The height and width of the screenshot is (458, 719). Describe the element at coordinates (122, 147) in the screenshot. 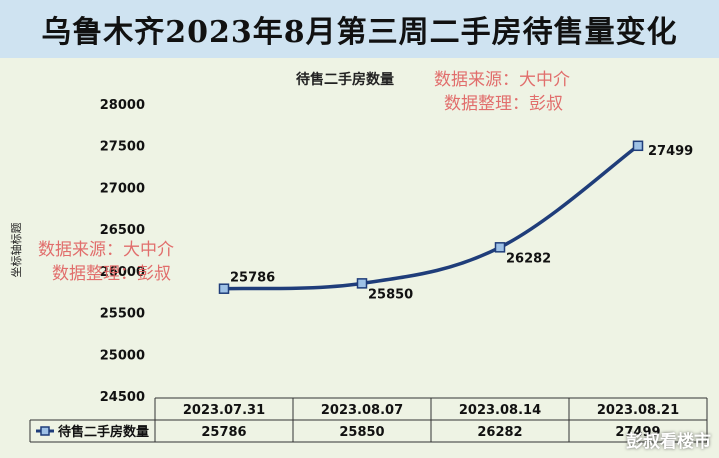

I see `y-tick-label: 27500` at that location.